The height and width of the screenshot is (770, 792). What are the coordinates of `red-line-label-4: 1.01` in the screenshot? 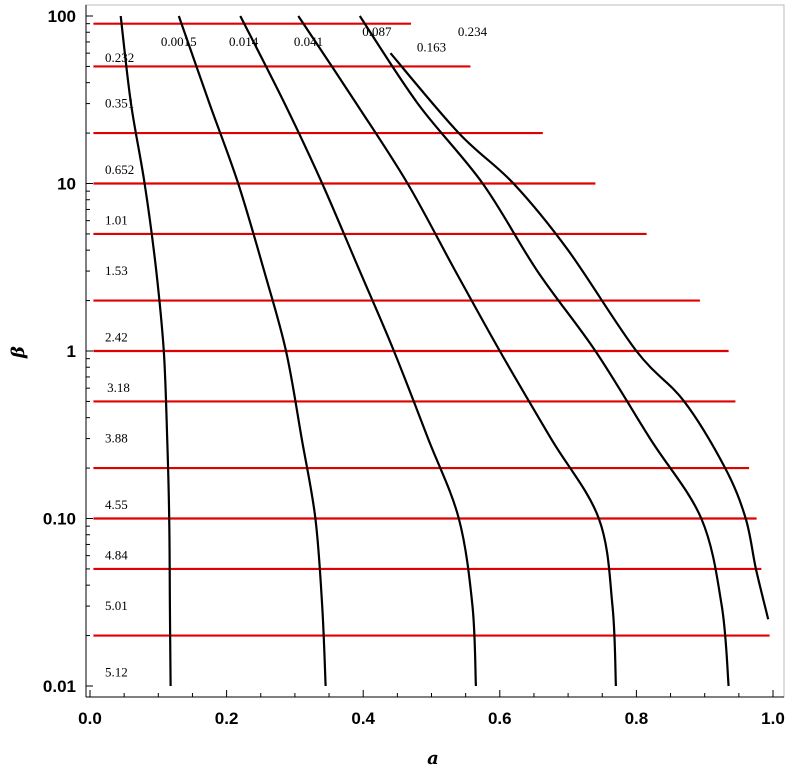 It's located at (116, 220).